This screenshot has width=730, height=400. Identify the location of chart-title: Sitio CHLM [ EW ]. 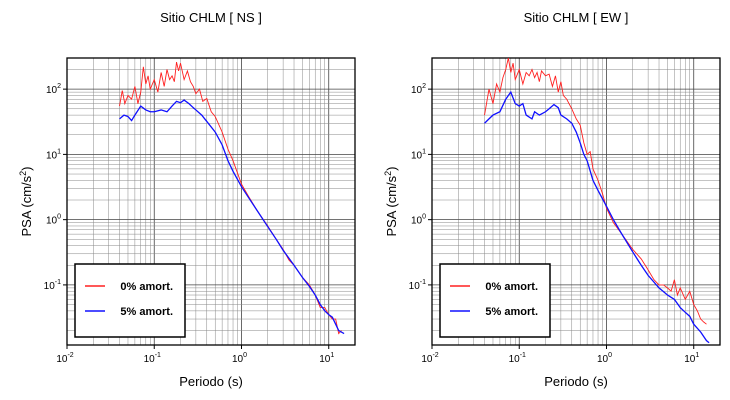
(576, 17).